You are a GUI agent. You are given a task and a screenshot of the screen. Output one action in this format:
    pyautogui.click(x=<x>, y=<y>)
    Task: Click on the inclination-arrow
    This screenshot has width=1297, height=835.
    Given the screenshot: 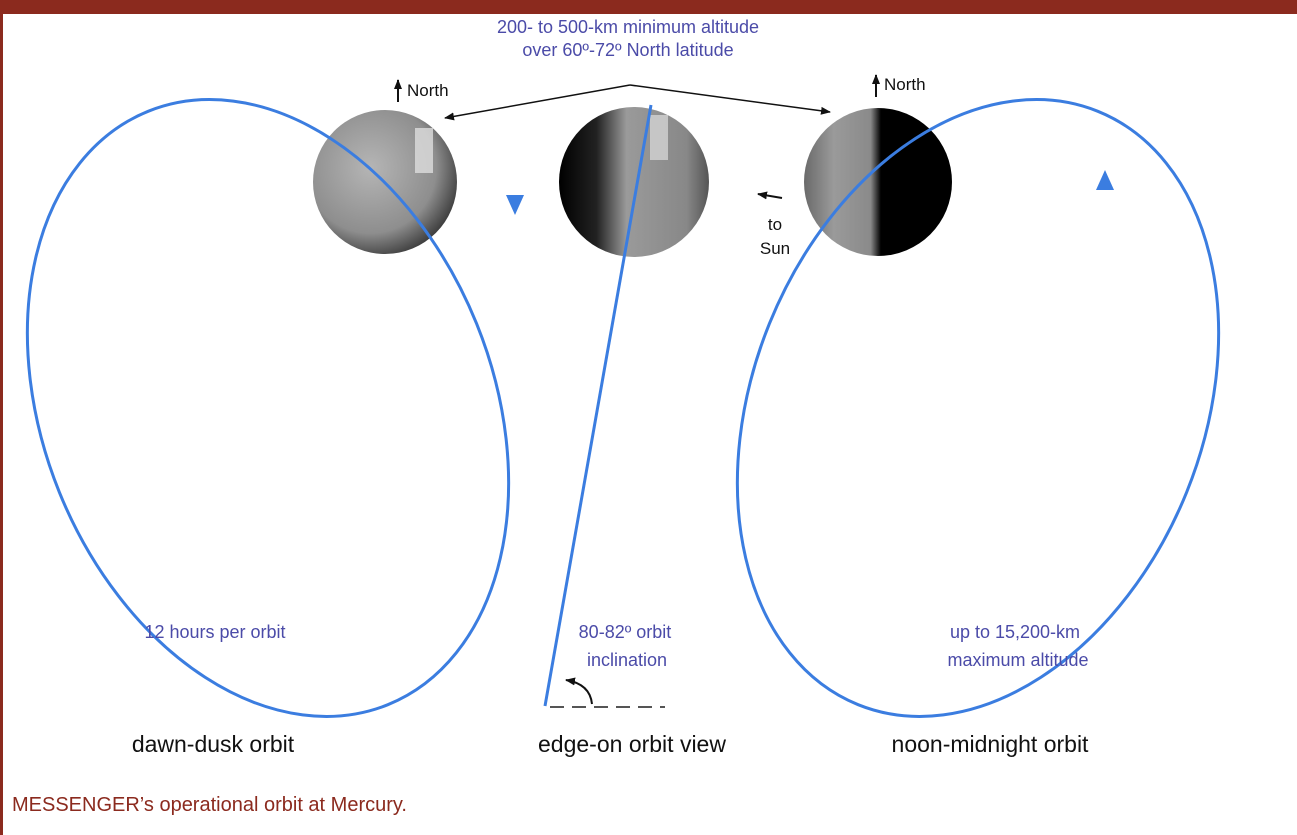 What is the action you would take?
    pyautogui.click(x=579, y=691)
    